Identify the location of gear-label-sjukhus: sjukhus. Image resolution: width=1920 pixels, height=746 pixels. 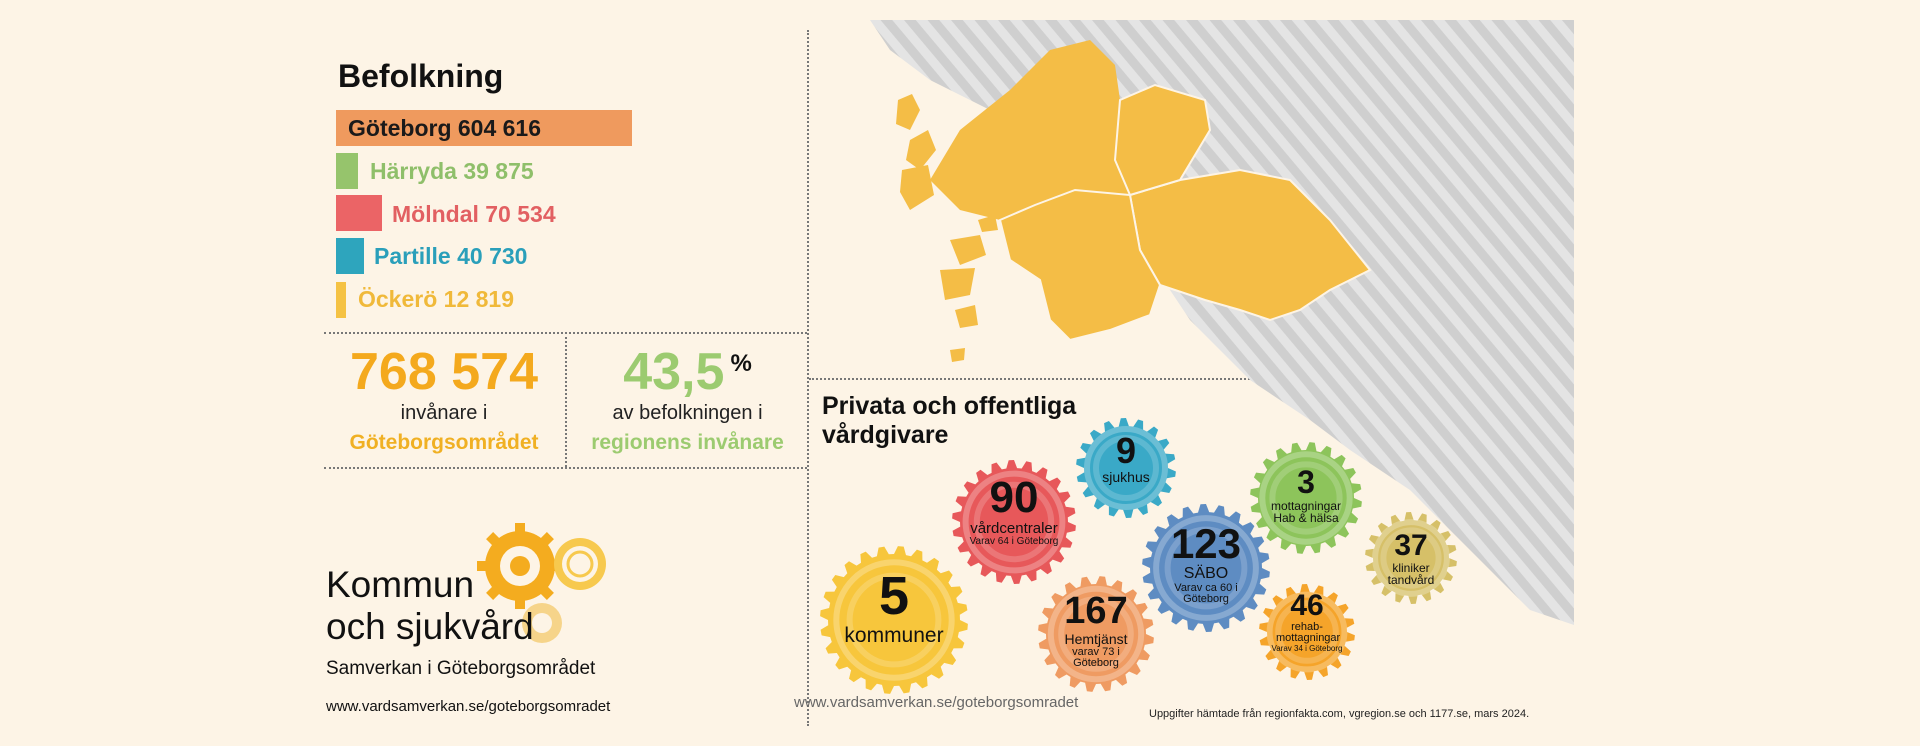
(1126, 476).